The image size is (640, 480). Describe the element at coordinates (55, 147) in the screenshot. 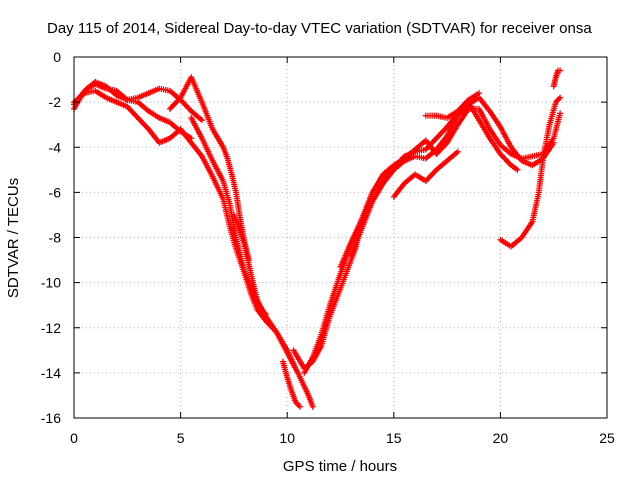

I see `y-tick-label: -4` at that location.